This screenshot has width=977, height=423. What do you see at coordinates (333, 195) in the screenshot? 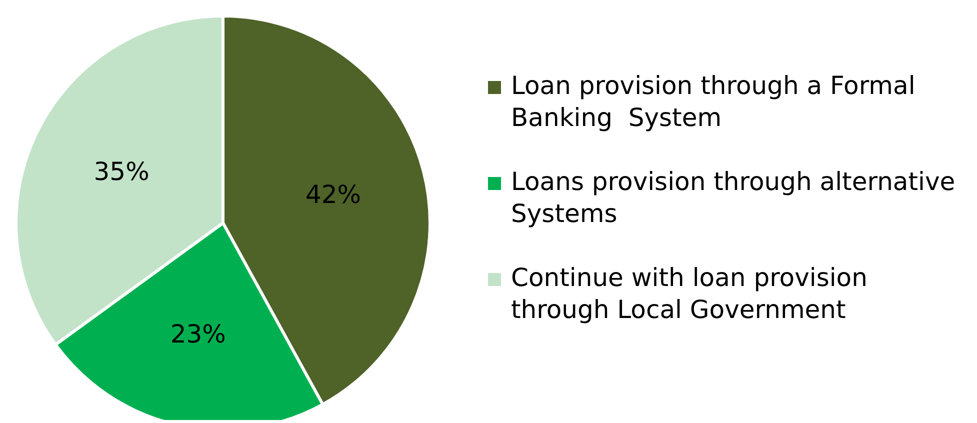
I see `data-label: 42%` at bounding box center [333, 195].